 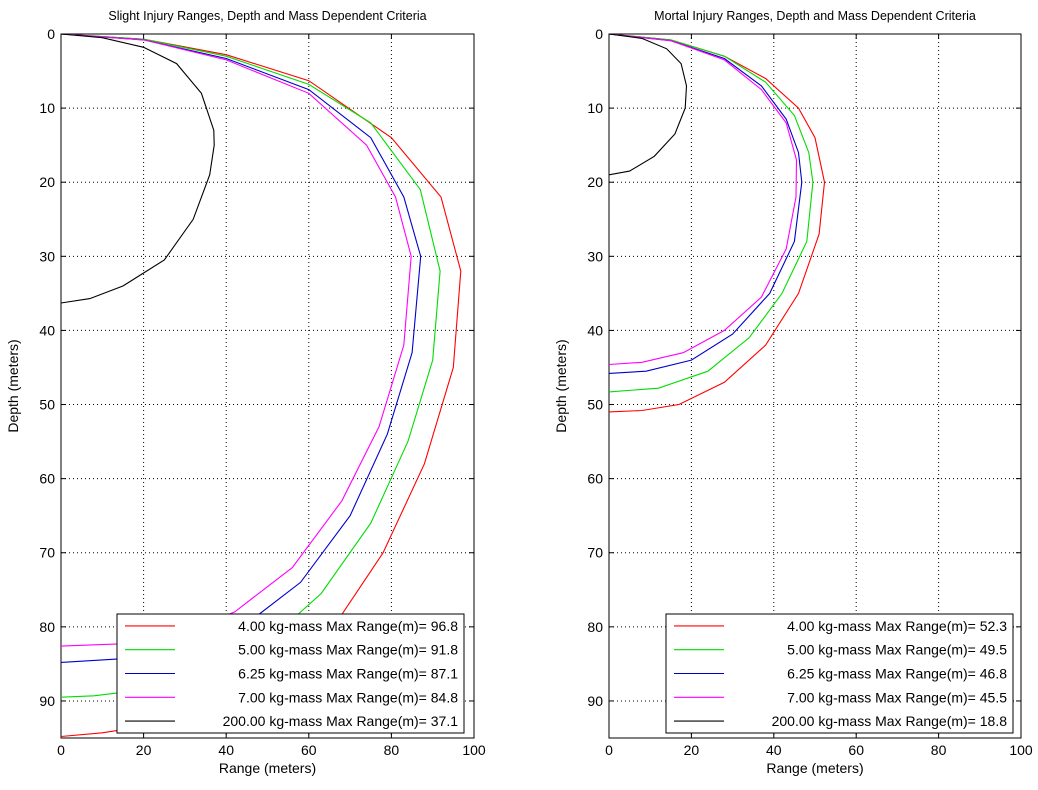 I want to click on mortal-injury-legend-entry-5: 200.00 kg-mass Max Range(m)= 18.8, so click(x=890, y=721).